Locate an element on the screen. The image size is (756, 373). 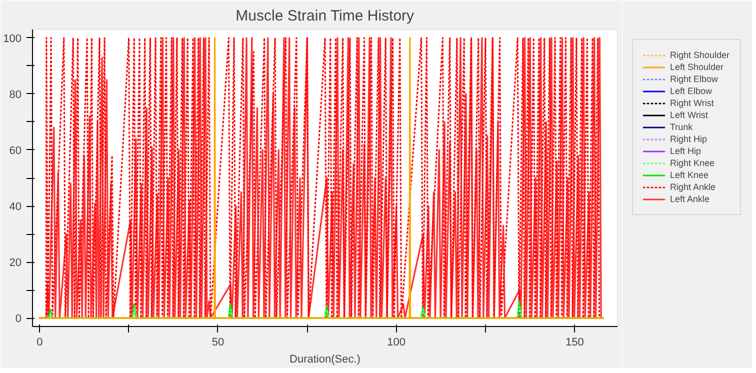
legend-label: Left Knee is located at coordinates (689, 175).